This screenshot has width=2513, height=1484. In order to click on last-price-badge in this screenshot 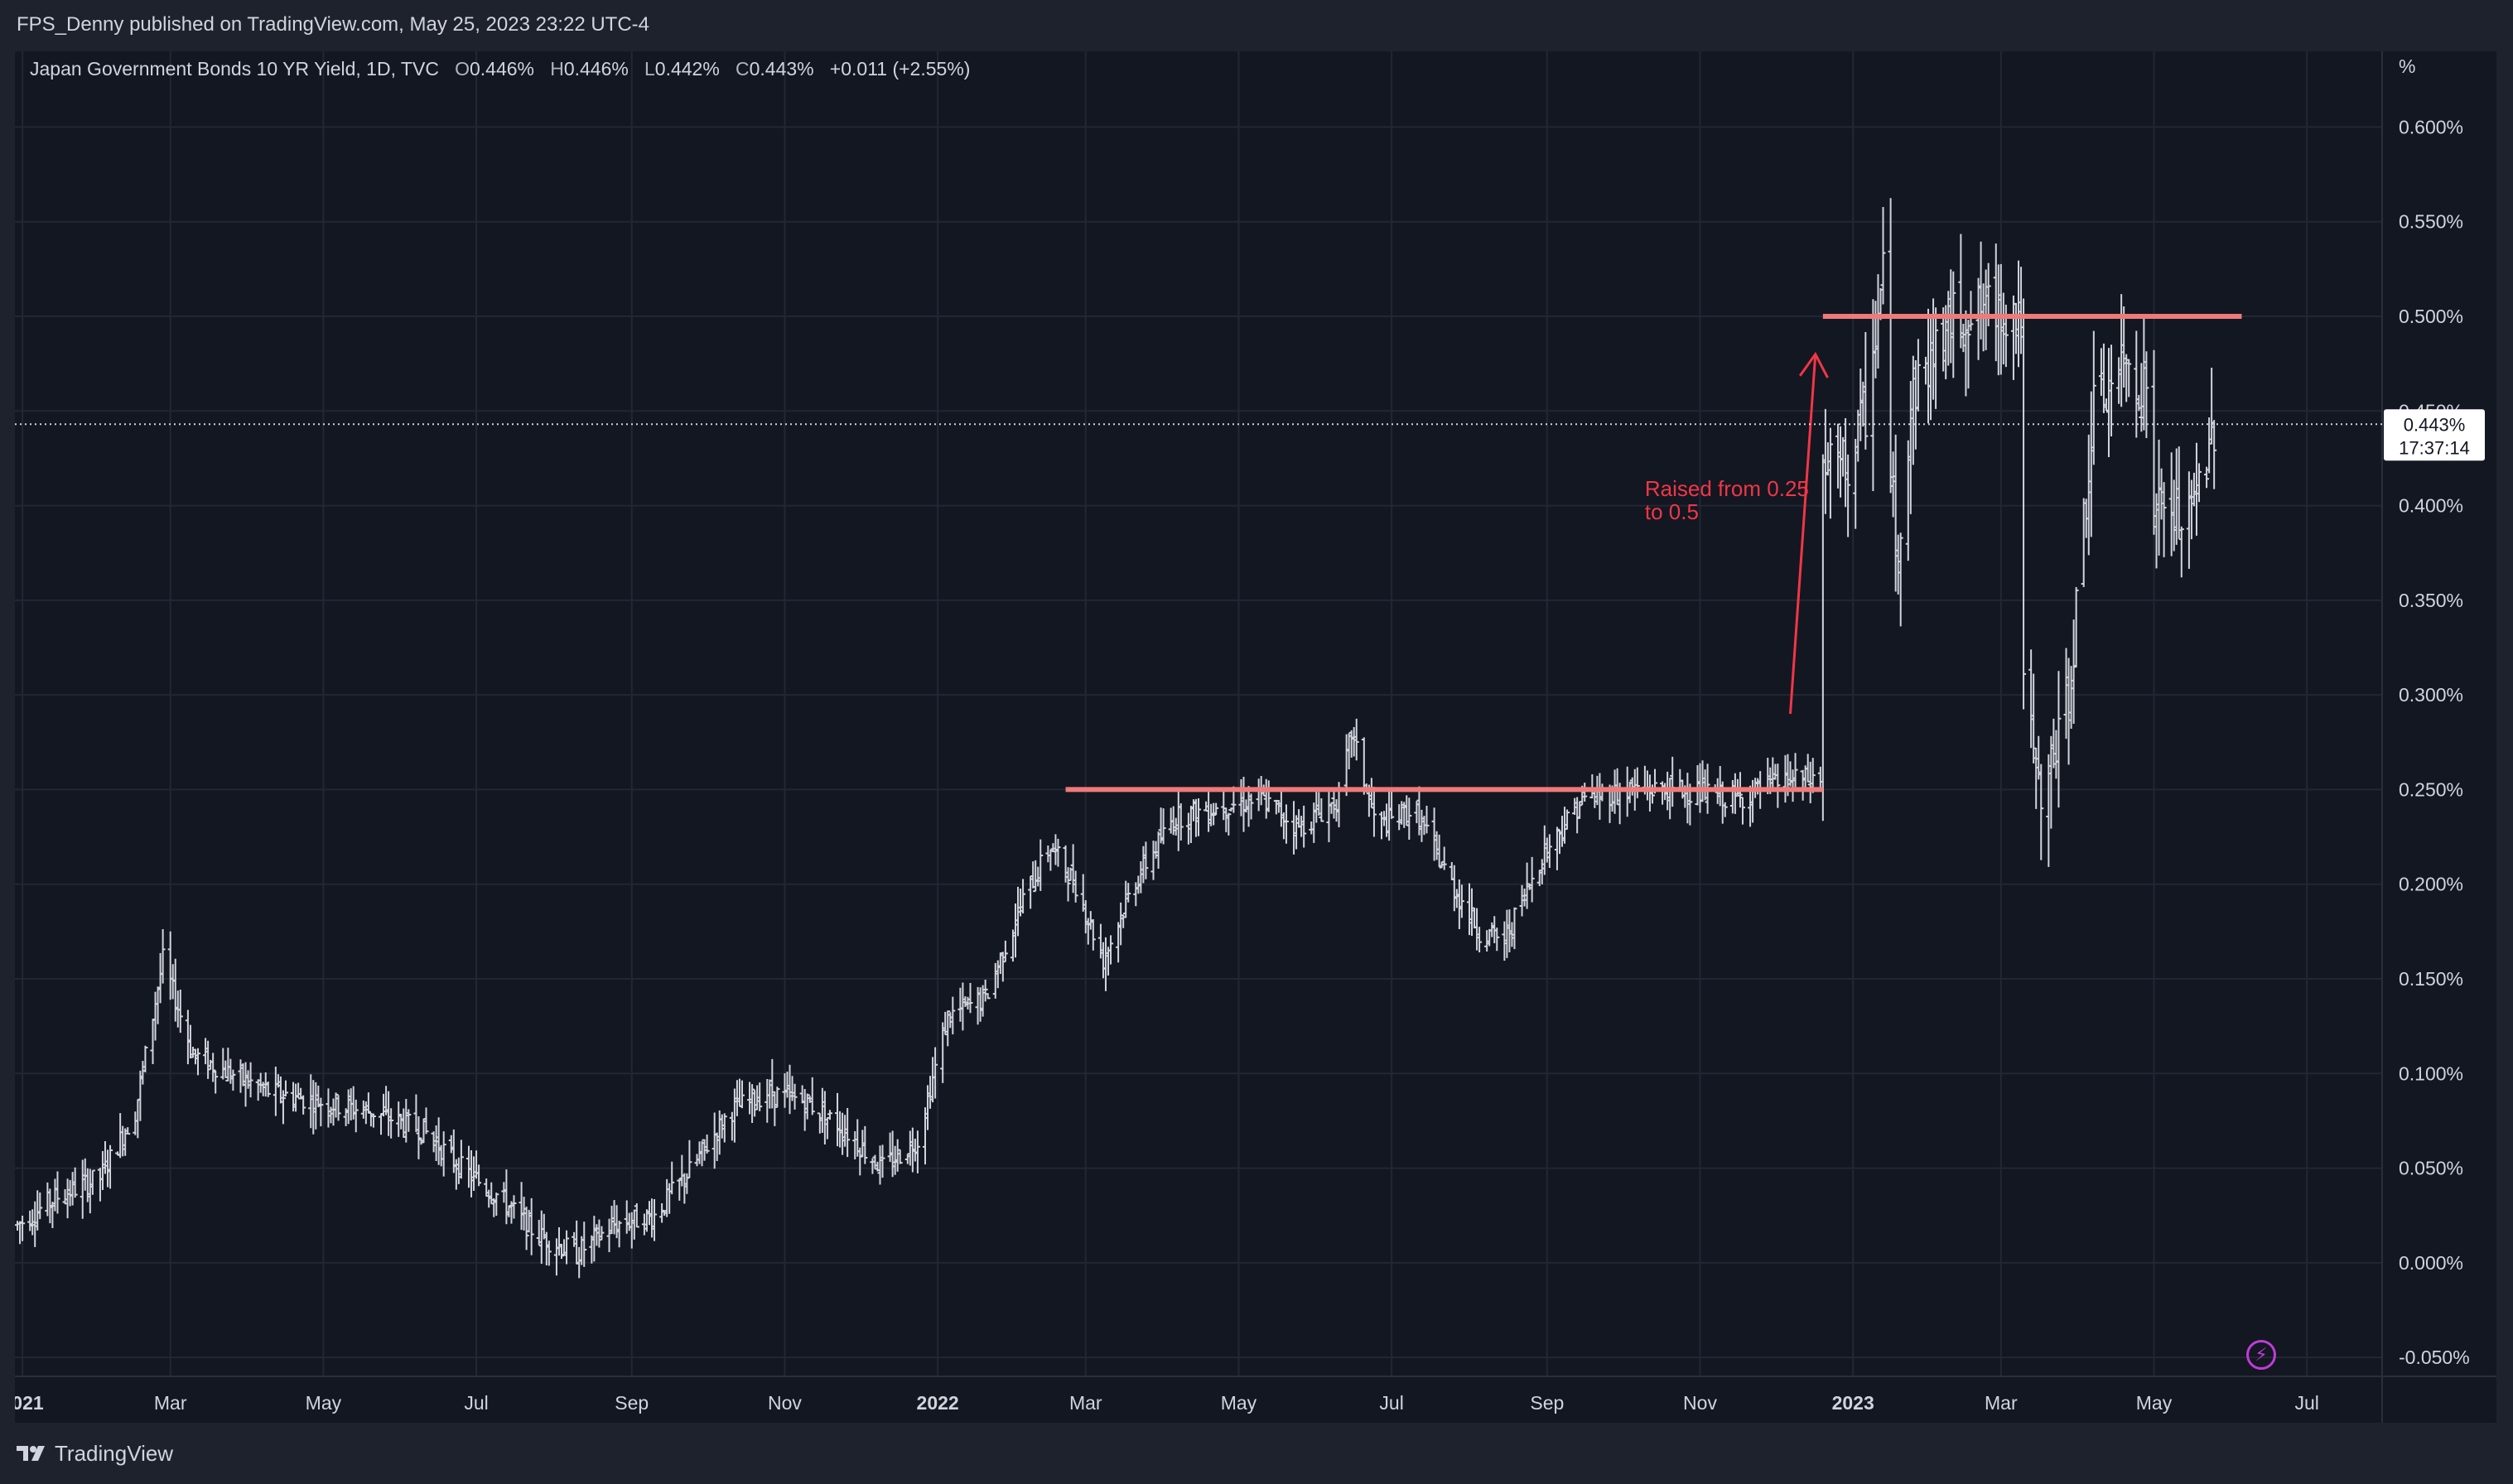, I will do `click(2434, 435)`.